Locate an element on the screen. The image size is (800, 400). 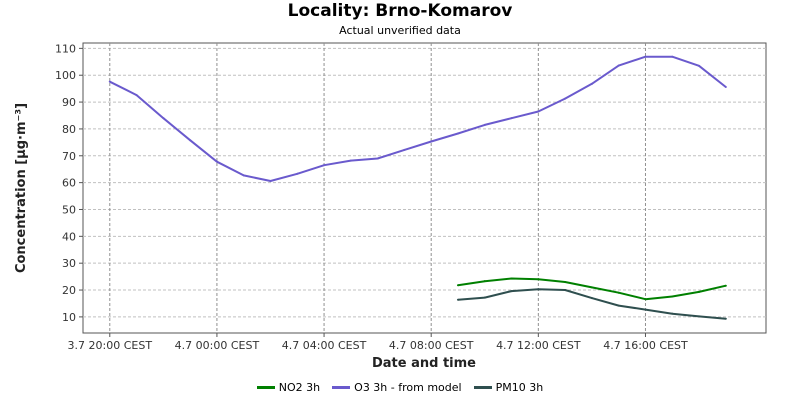
legend: NO2 3h O3 3h - from model PM10 3h is located at coordinates (400, 387).